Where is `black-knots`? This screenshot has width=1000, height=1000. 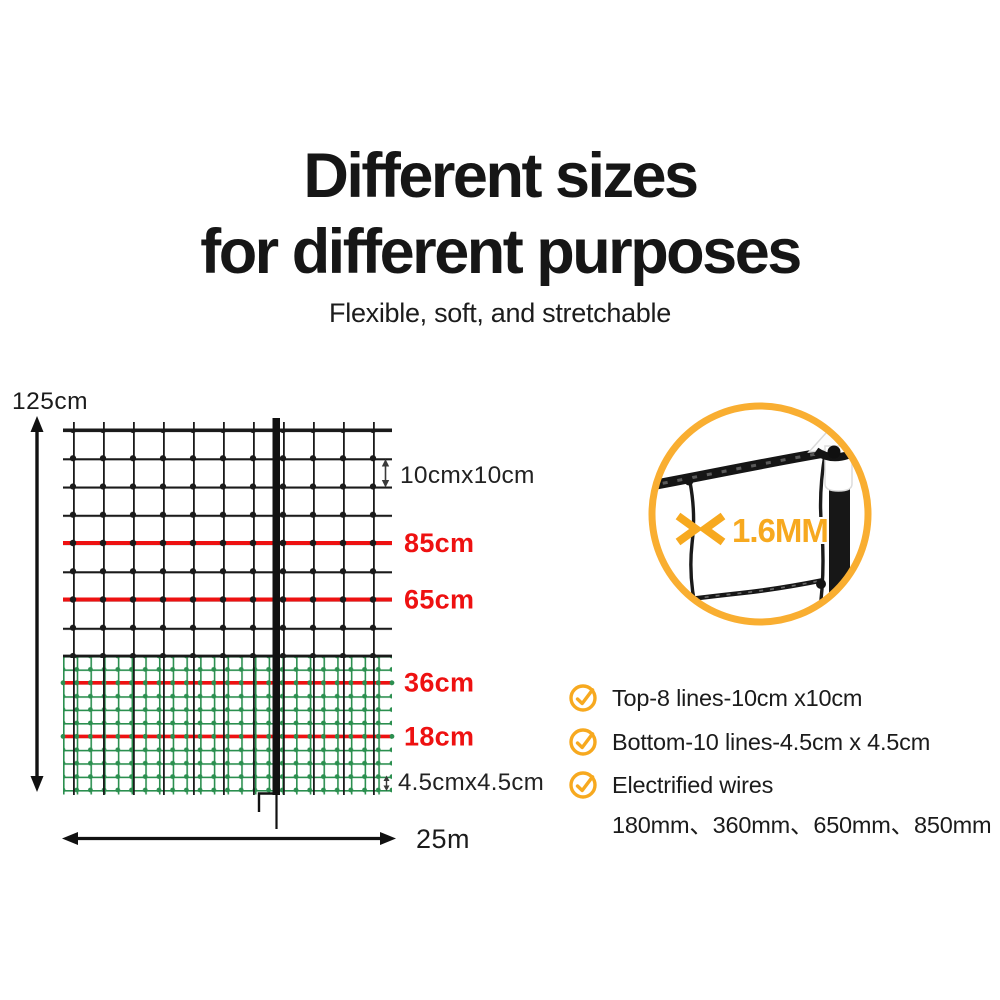
black-knots is located at coordinates (227, 544).